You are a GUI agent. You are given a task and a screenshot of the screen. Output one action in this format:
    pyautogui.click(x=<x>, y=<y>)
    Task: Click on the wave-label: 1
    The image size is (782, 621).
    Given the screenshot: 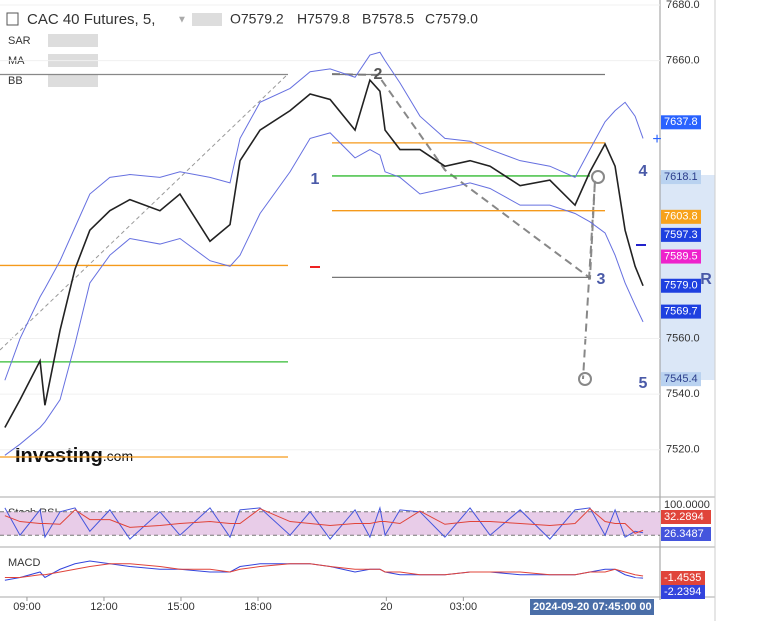 What is the action you would take?
    pyautogui.click(x=315, y=179)
    